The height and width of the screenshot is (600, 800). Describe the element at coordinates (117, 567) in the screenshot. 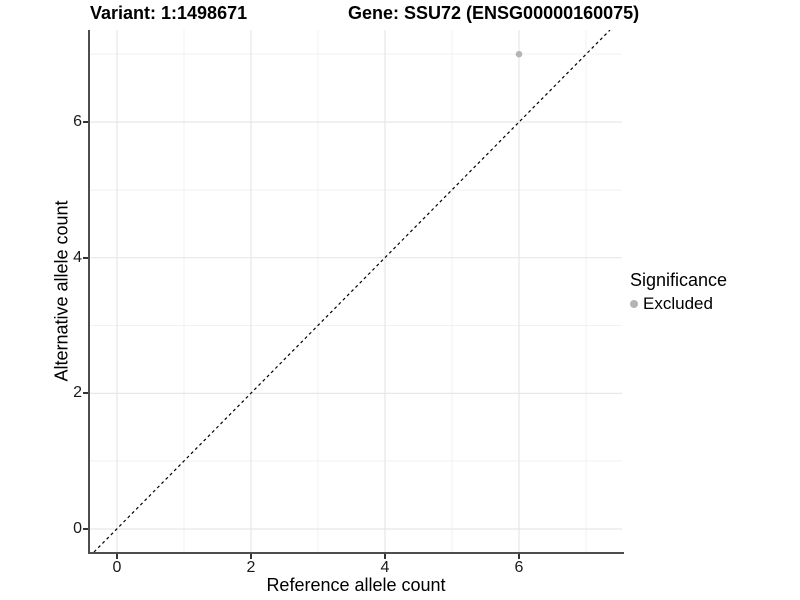

I see `x-tick-label: 0` at that location.